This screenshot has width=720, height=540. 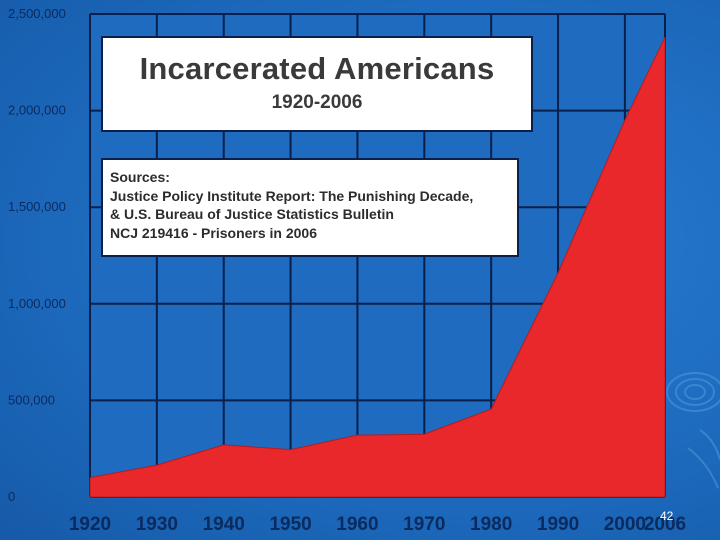 I want to click on chart-title-box: Incarcerated Americans 1920-2006, so click(x=317, y=84).